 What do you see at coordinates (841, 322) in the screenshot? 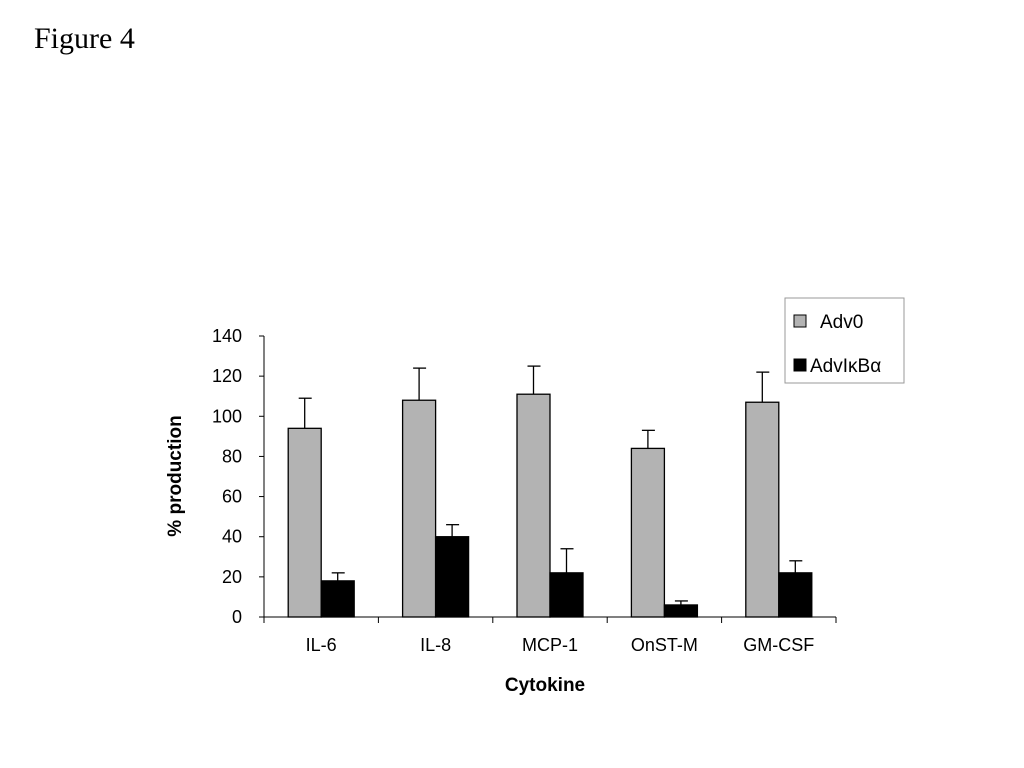
I see `legend-label-adv0: Adv0` at bounding box center [841, 322].